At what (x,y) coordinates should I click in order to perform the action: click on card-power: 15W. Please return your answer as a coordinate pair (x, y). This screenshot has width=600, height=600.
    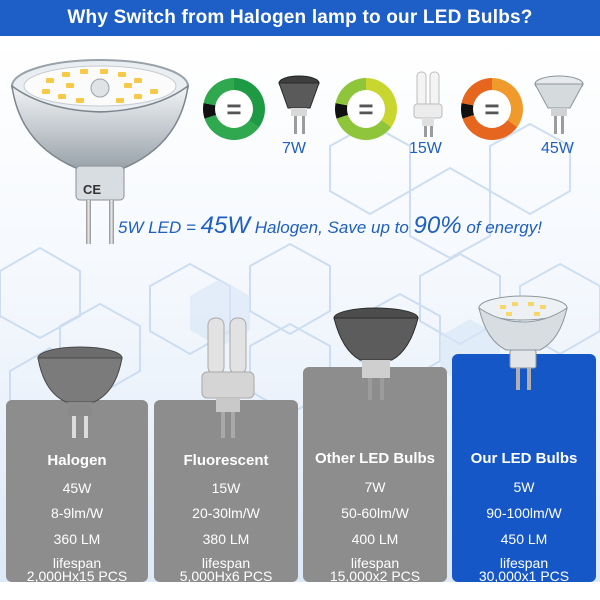
    Looking at the image, I should click on (226, 488).